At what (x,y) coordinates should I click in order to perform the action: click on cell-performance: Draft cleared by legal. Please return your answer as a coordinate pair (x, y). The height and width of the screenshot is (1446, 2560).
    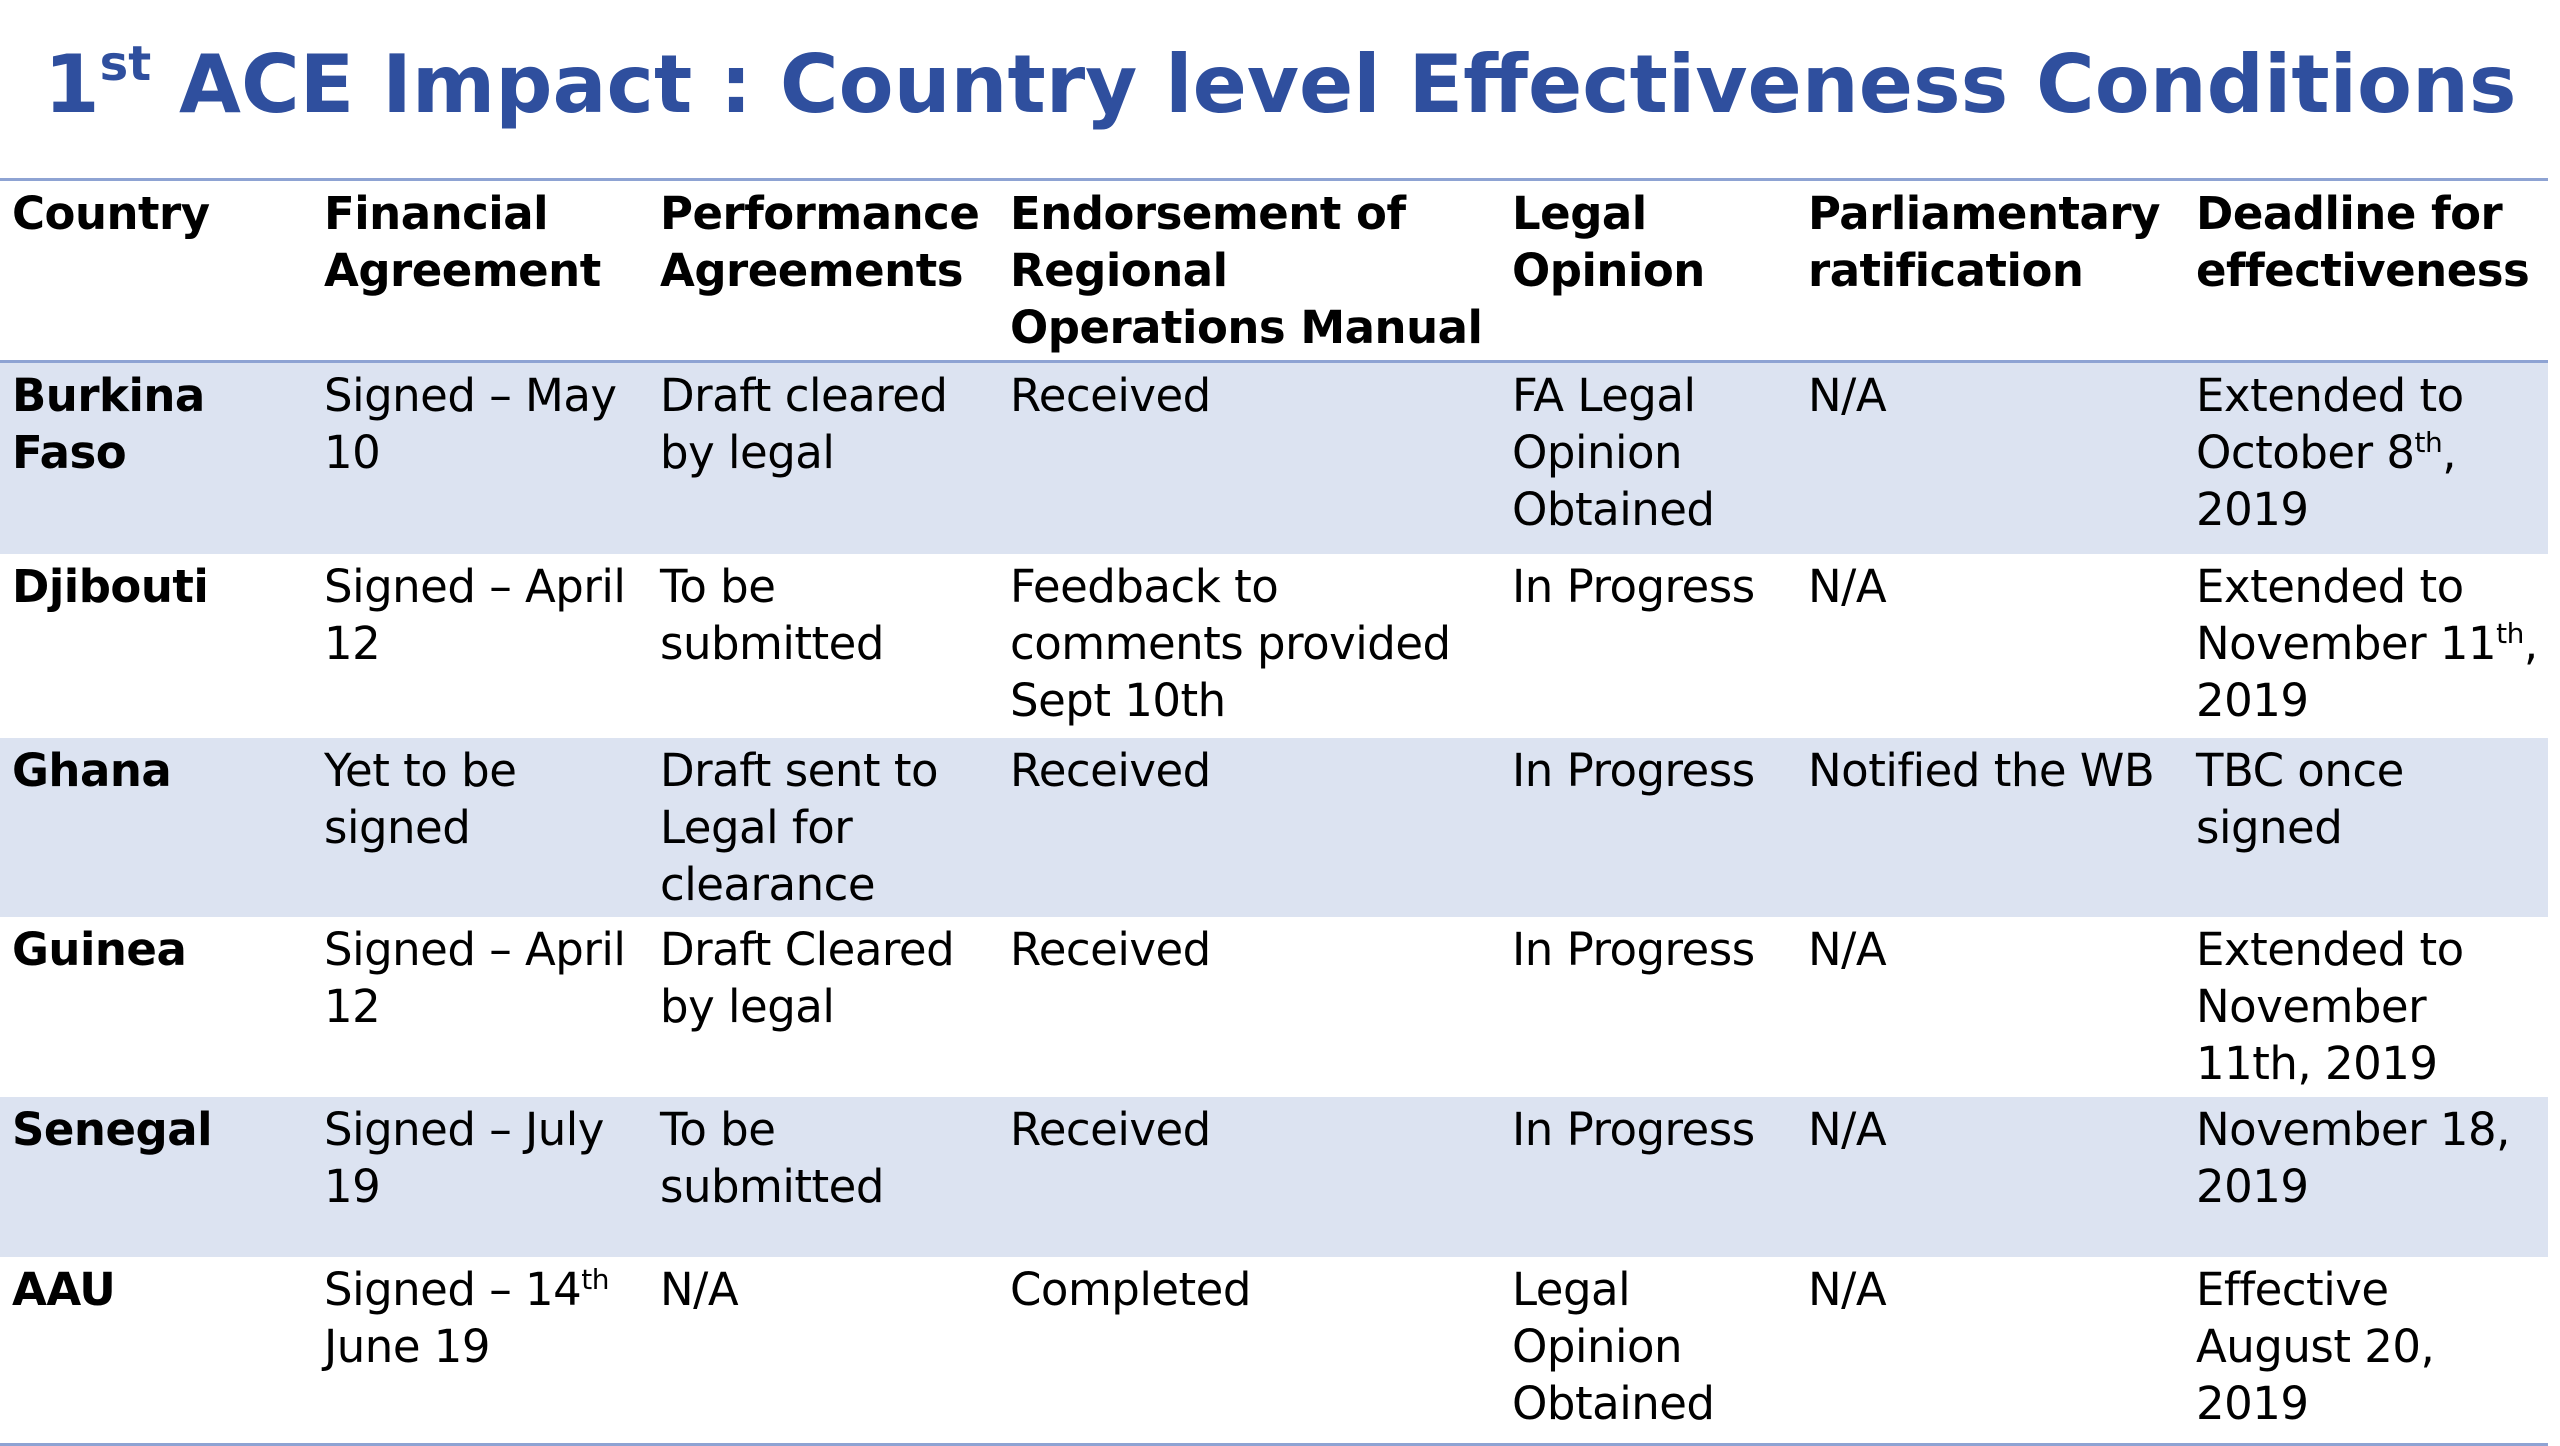
    Looking at the image, I should click on (823, 457).